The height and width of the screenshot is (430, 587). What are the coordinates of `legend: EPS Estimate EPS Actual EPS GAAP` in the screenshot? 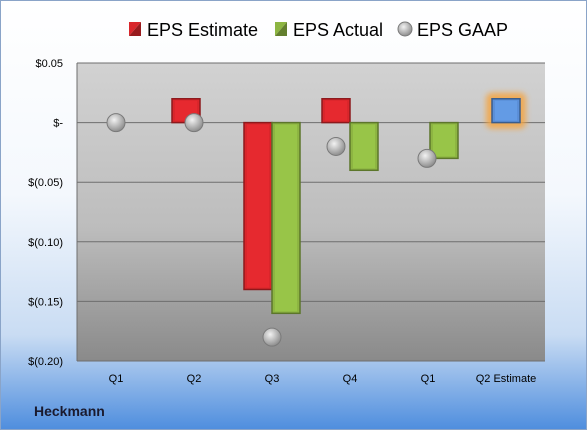 It's located at (318, 30).